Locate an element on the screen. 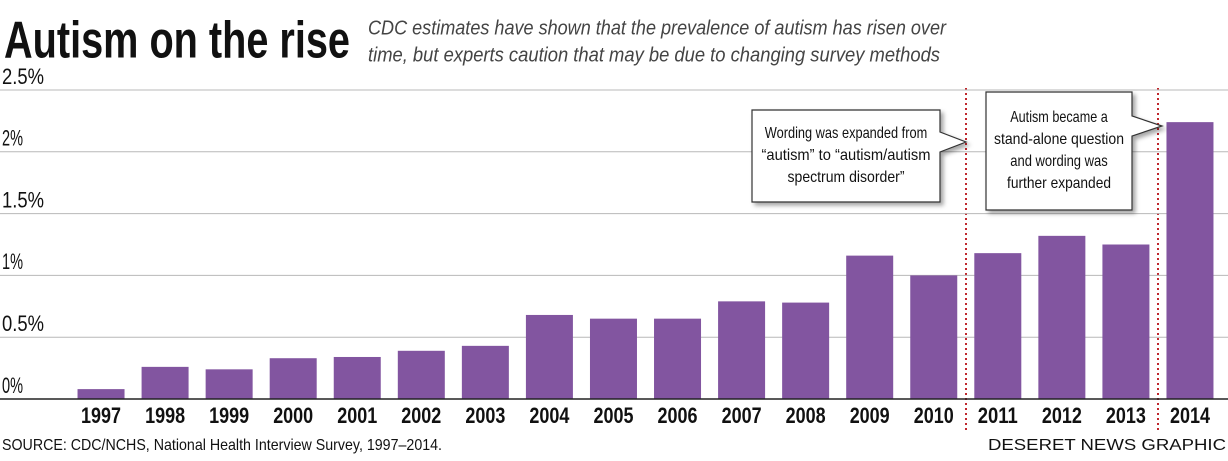 The width and height of the screenshot is (1228, 461). x-tick-label: 1998 is located at coordinates (165, 415).